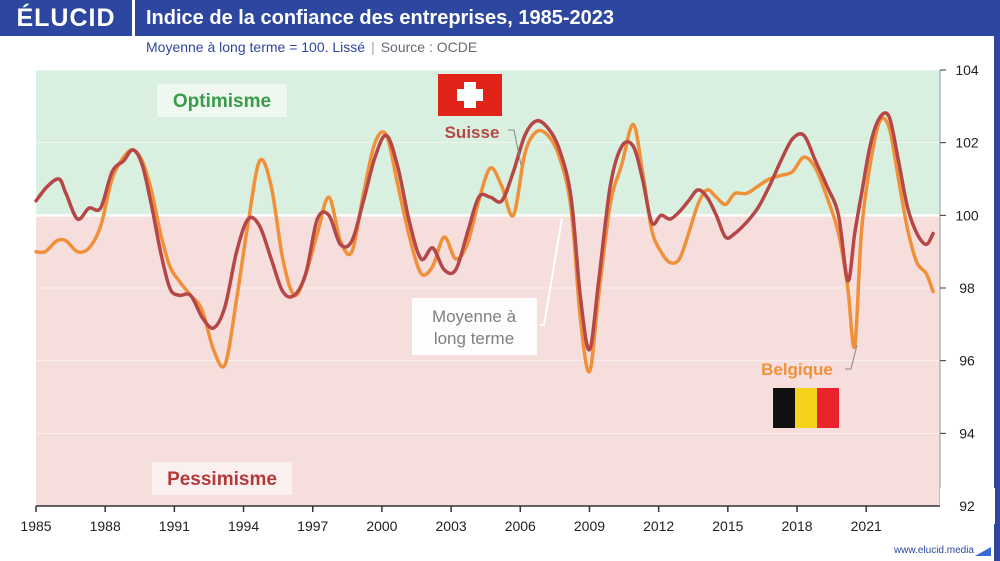  I want to click on site-url: www.elucid.media, so click(933, 550).